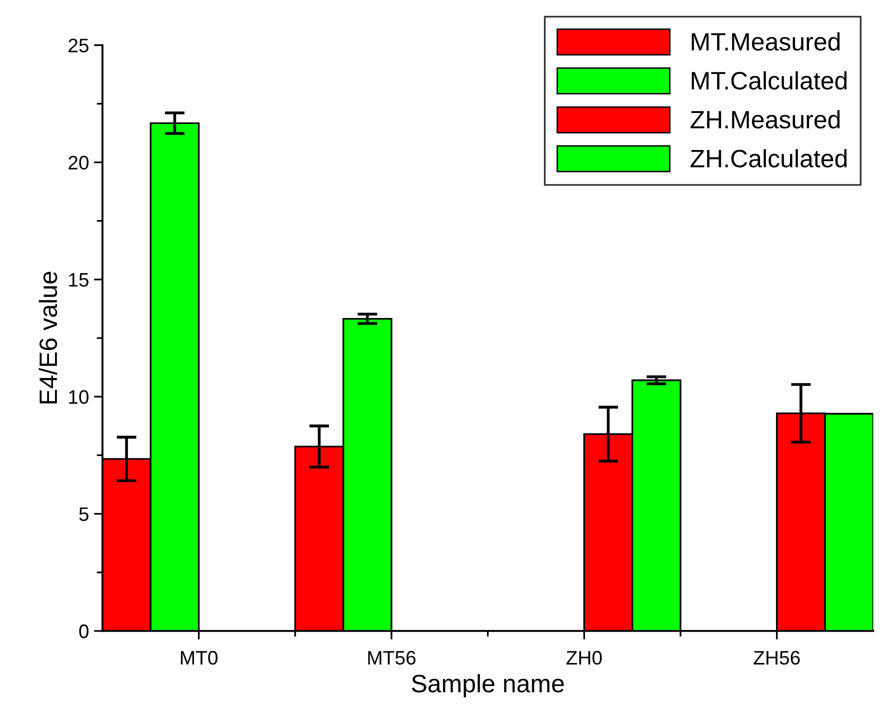 The height and width of the screenshot is (717, 891). What do you see at coordinates (488, 686) in the screenshot?
I see `x-axis-title: Sample name` at bounding box center [488, 686].